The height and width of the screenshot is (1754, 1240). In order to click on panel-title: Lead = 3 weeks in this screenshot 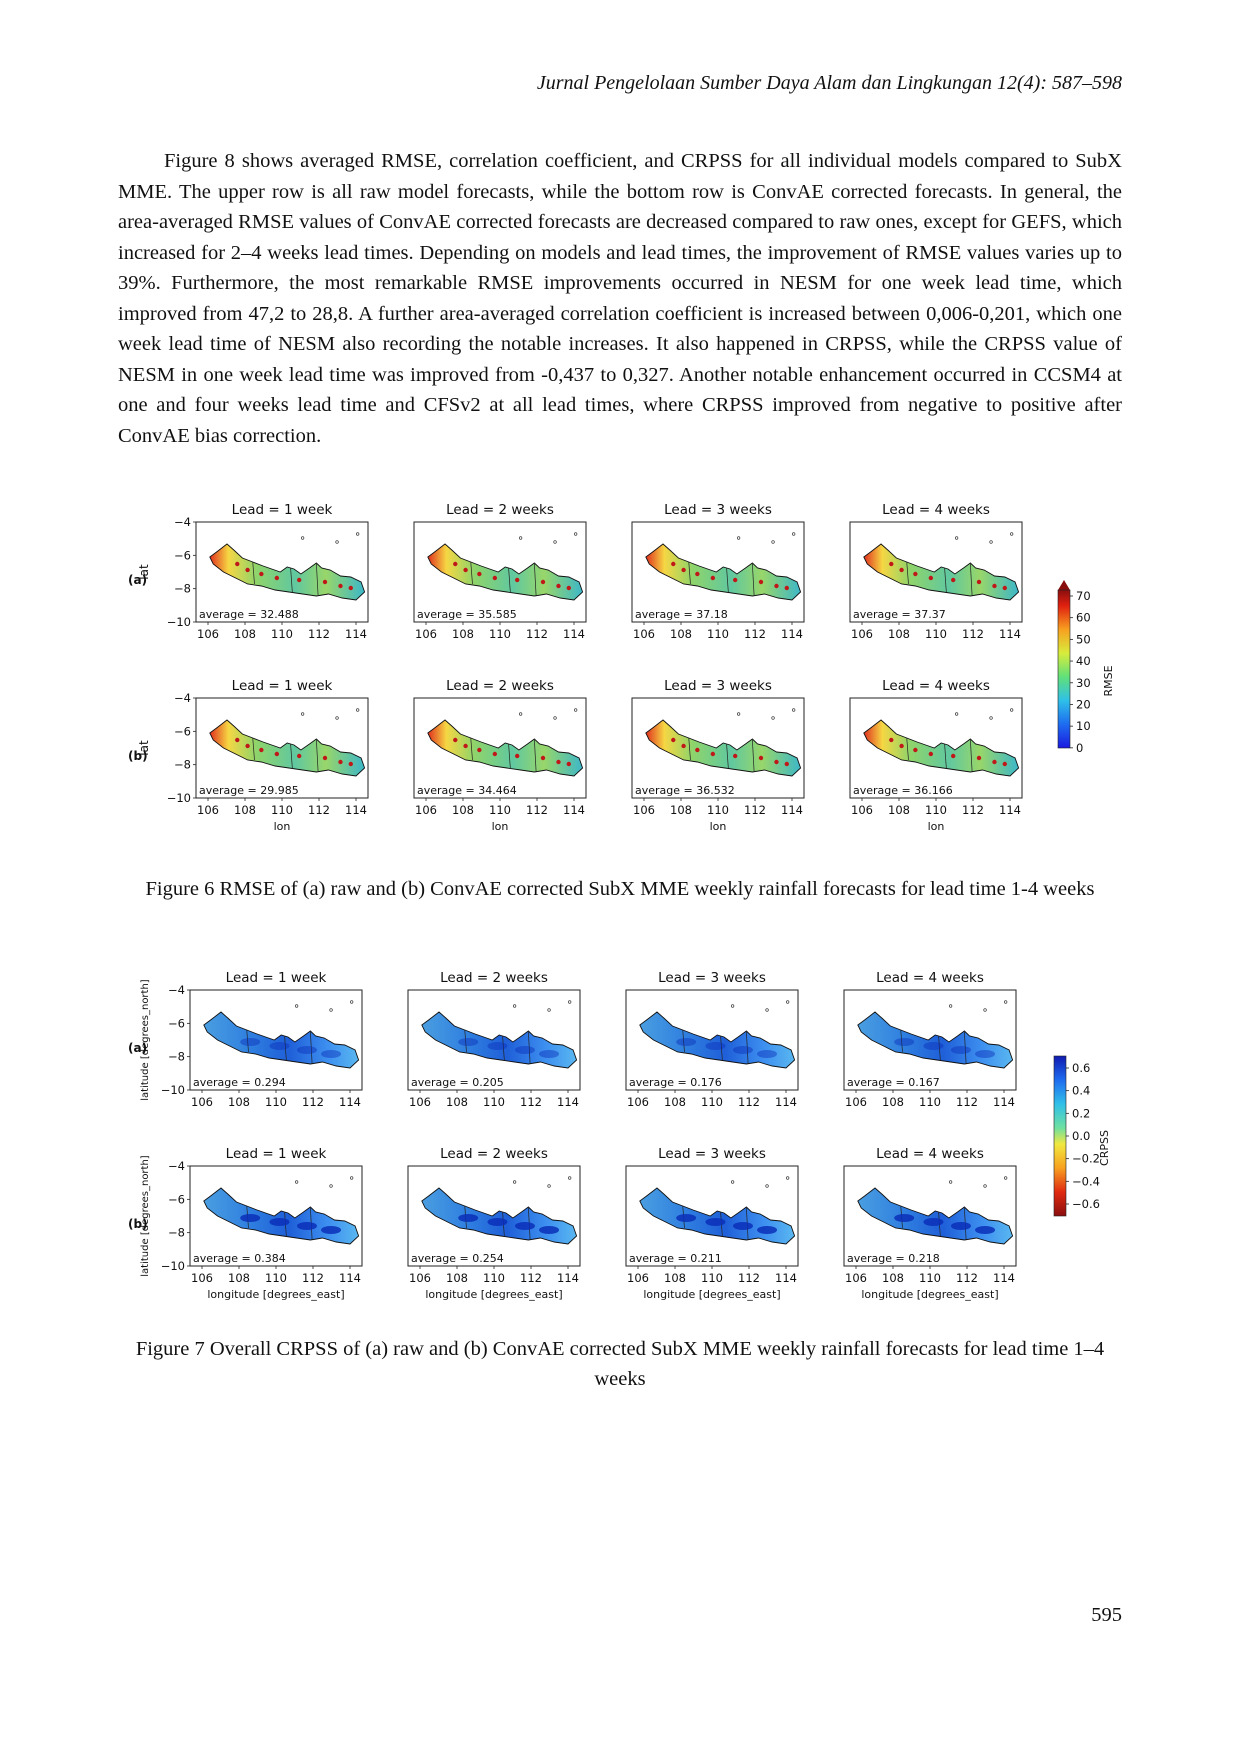, I will do `click(718, 686)`.